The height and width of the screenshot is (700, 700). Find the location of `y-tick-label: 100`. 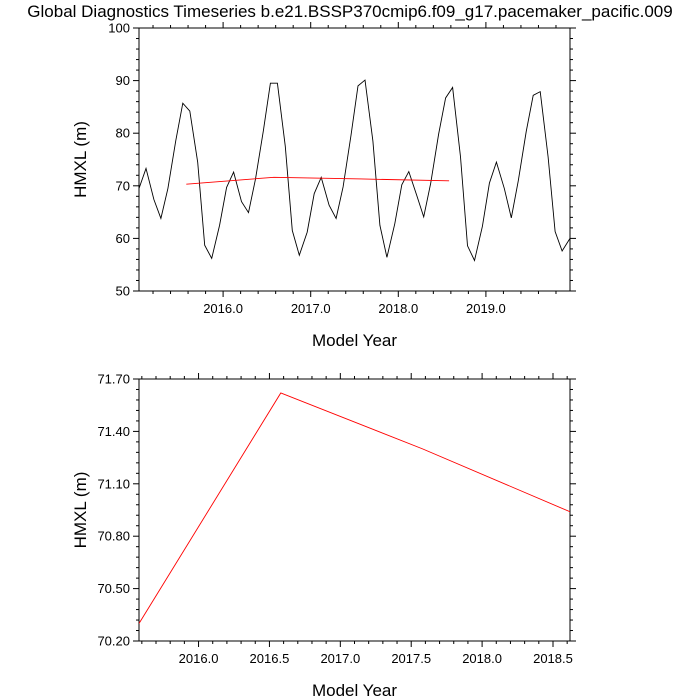

y-tick-label: 100 is located at coordinates (119, 28).